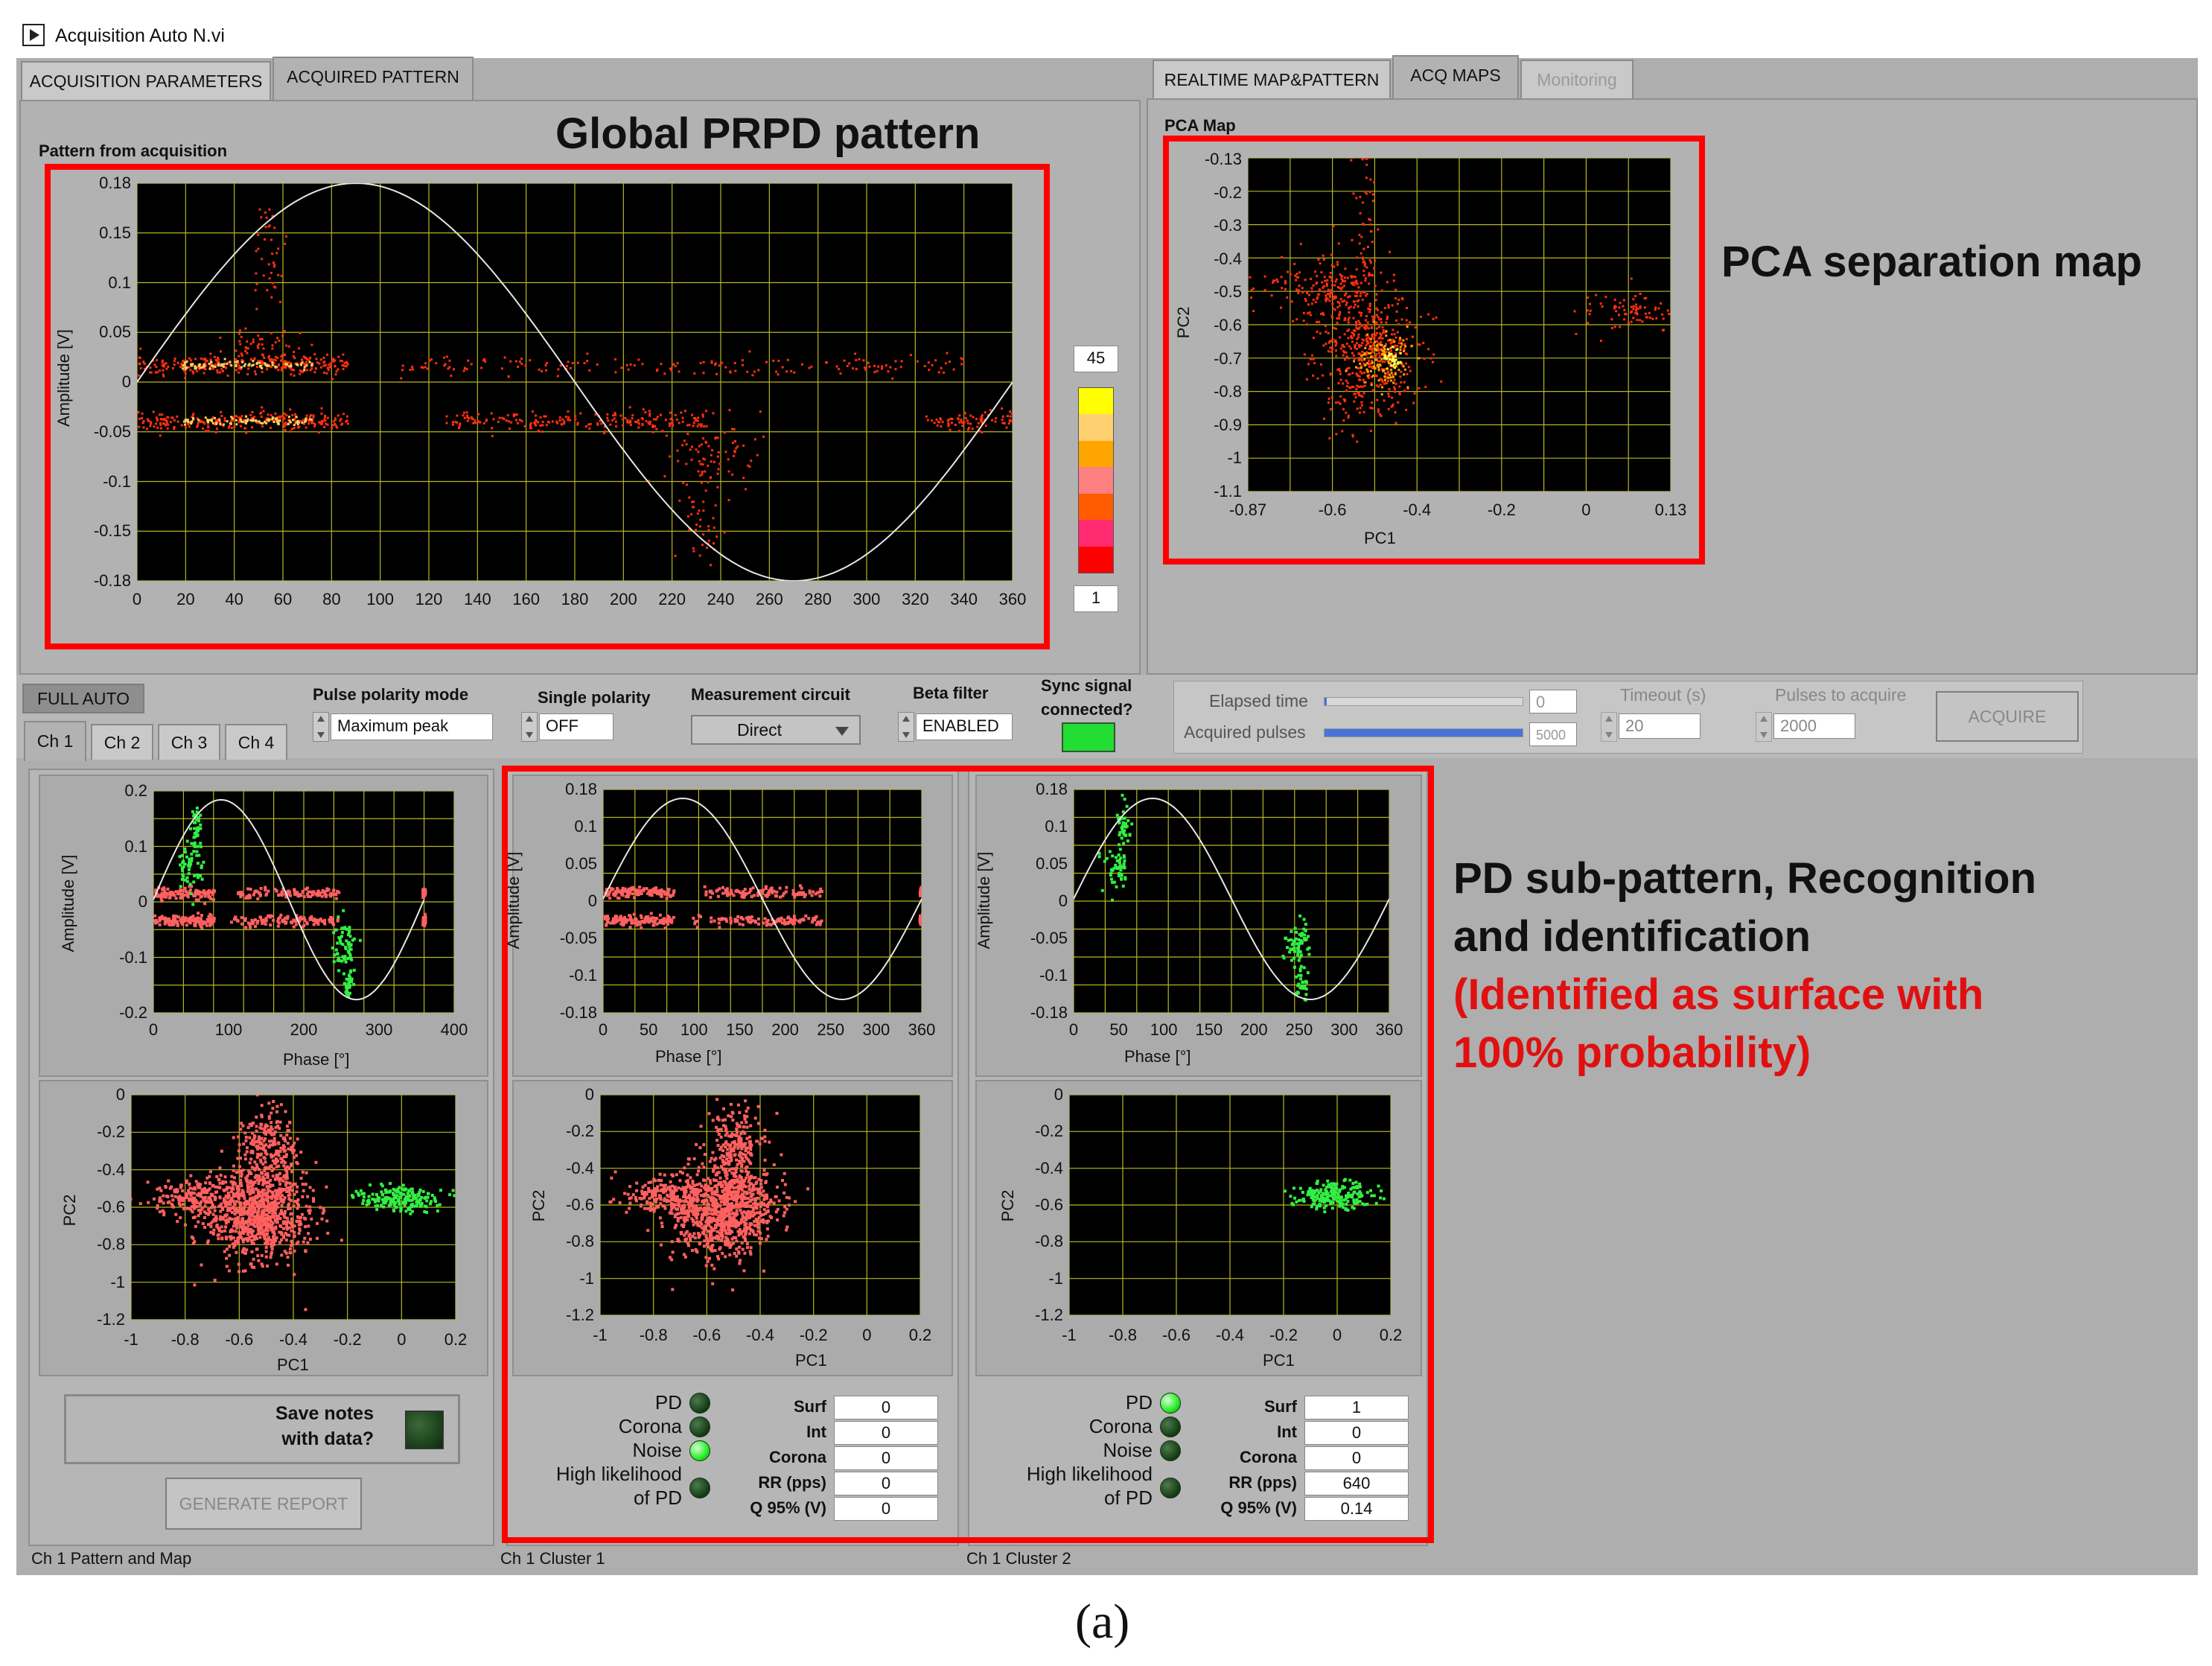 The width and height of the screenshot is (2212, 1666). What do you see at coordinates (788, 1507) in the screenshot?
I see `cl1-q95-label: Q 95% (V)` at bounding box center [788, 1507].